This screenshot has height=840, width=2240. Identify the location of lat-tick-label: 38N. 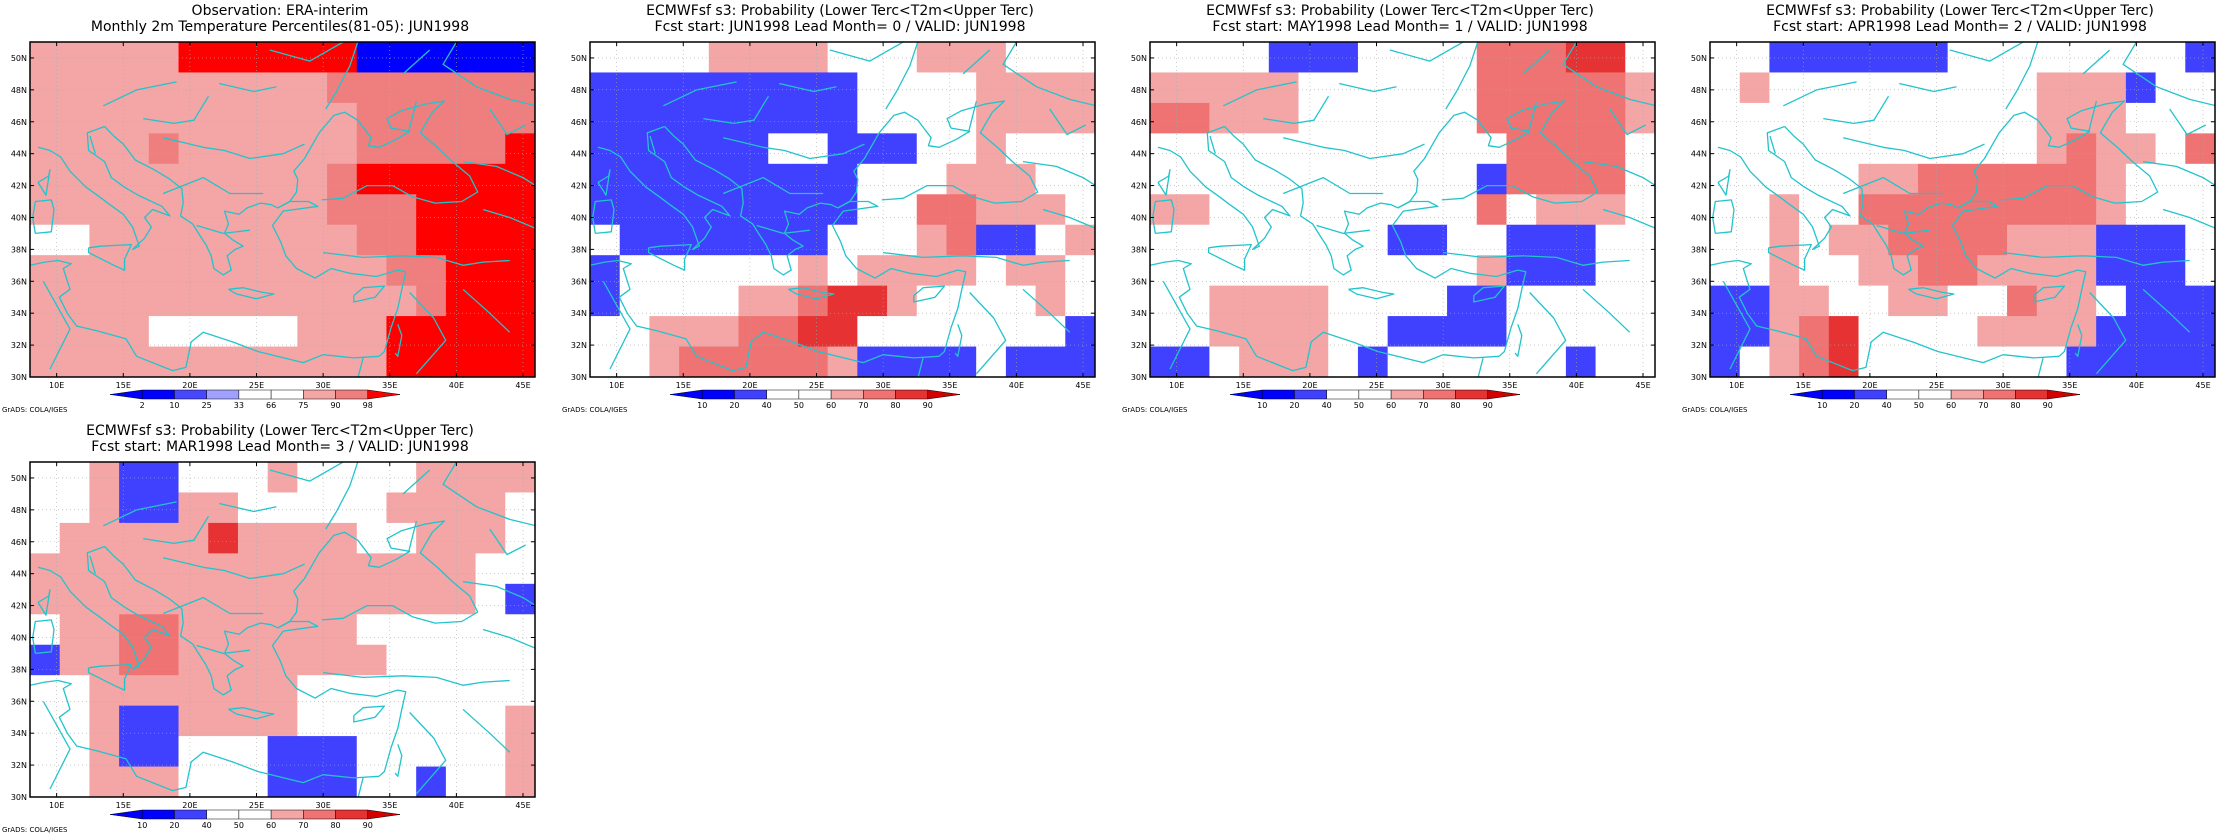
(579, 249).